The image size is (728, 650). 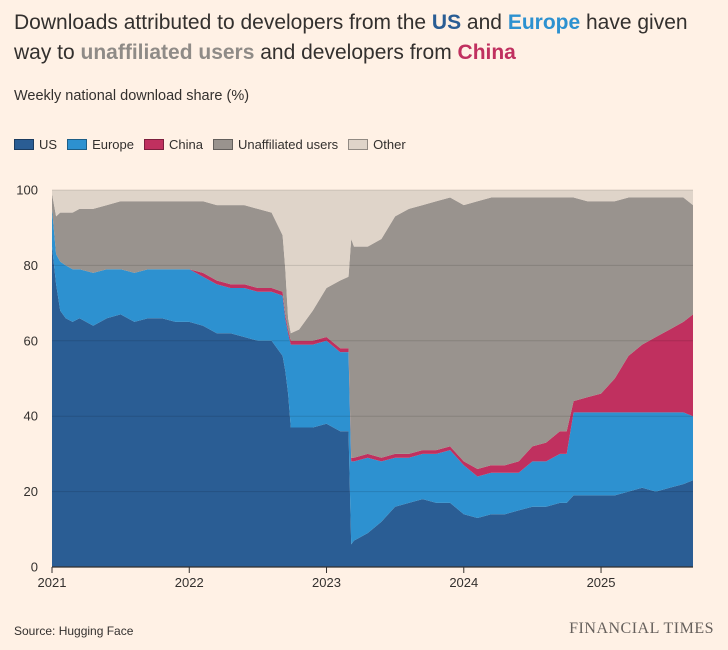 I want to click on legend-item-china: China, so click(x=173, y=144).